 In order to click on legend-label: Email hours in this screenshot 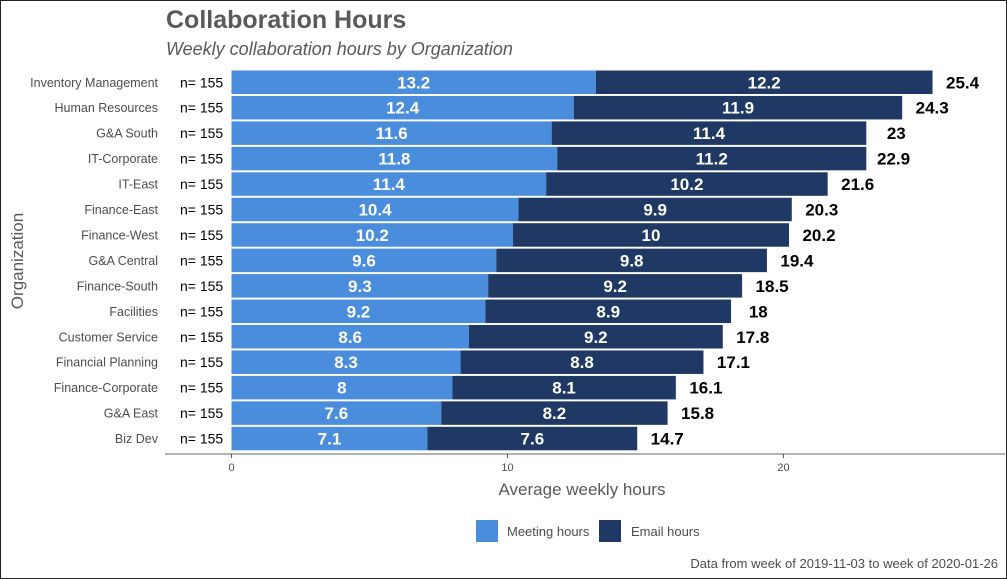, I will do `click(665, 531)`.